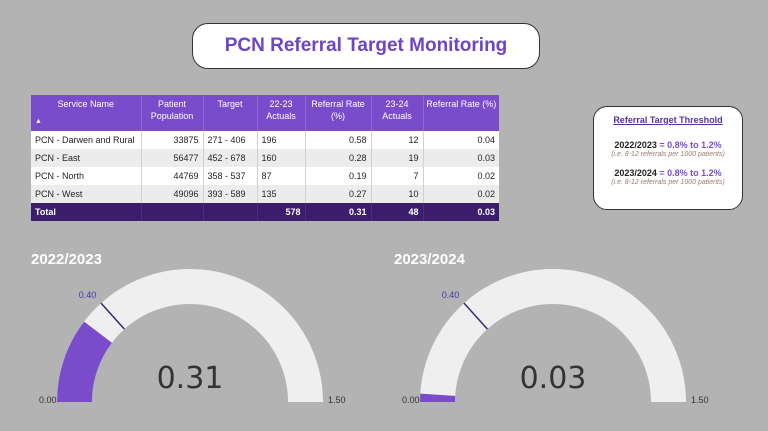 The width and height of the screenshot is (768, 431). I want to click on cell-population: 33875, so click(172, 140).